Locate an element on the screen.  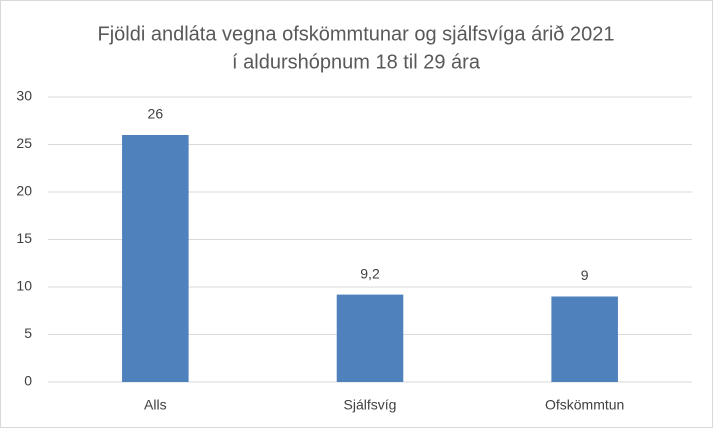
value-label: 9 is located at coordinates (585, 275).